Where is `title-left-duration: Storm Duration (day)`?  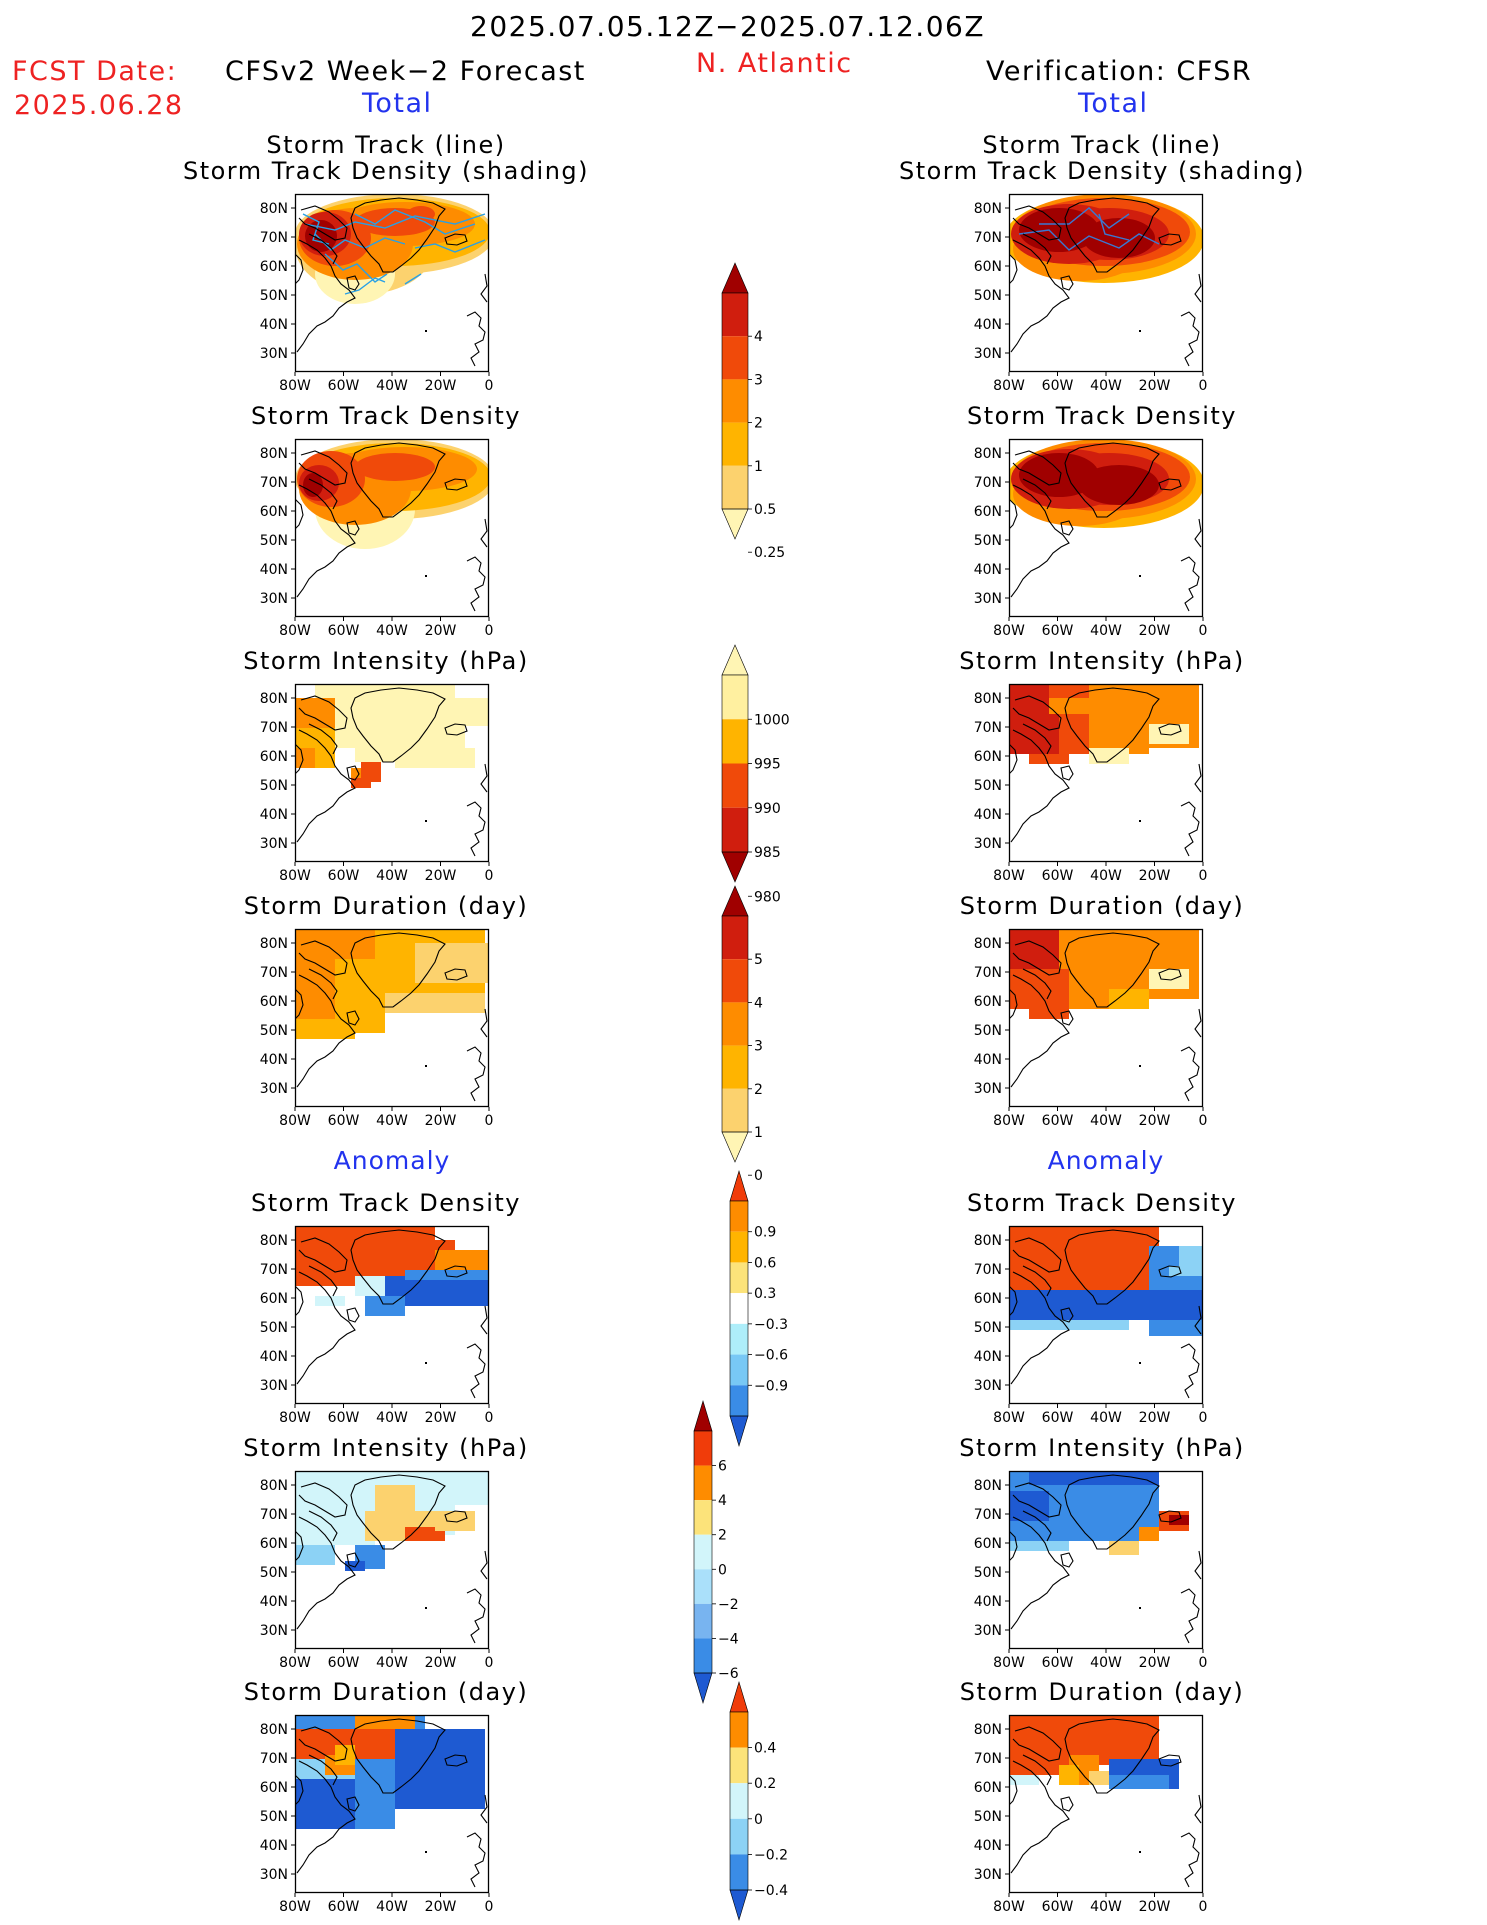
title-left-duration: Storm Duration (day) is located at coordinates (386, 906).